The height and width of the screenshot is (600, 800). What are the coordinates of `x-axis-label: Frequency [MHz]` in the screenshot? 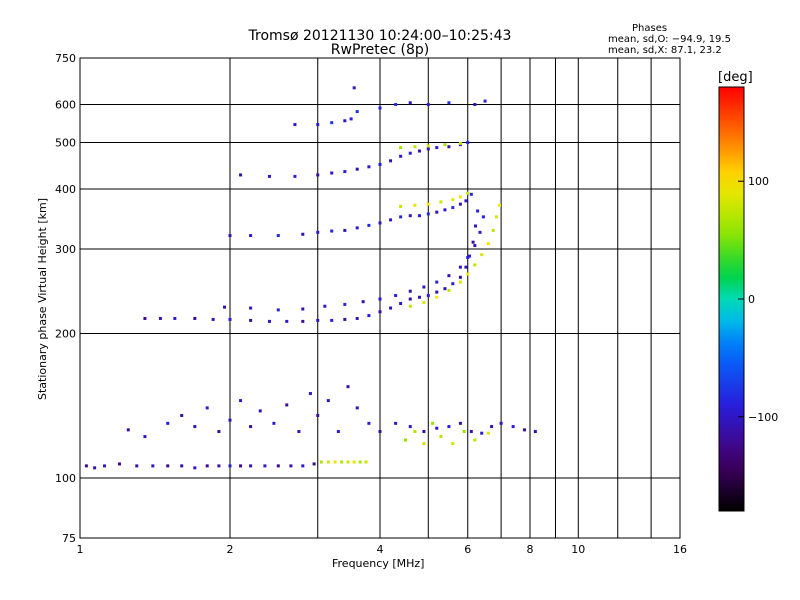 It's located at (378, 563).